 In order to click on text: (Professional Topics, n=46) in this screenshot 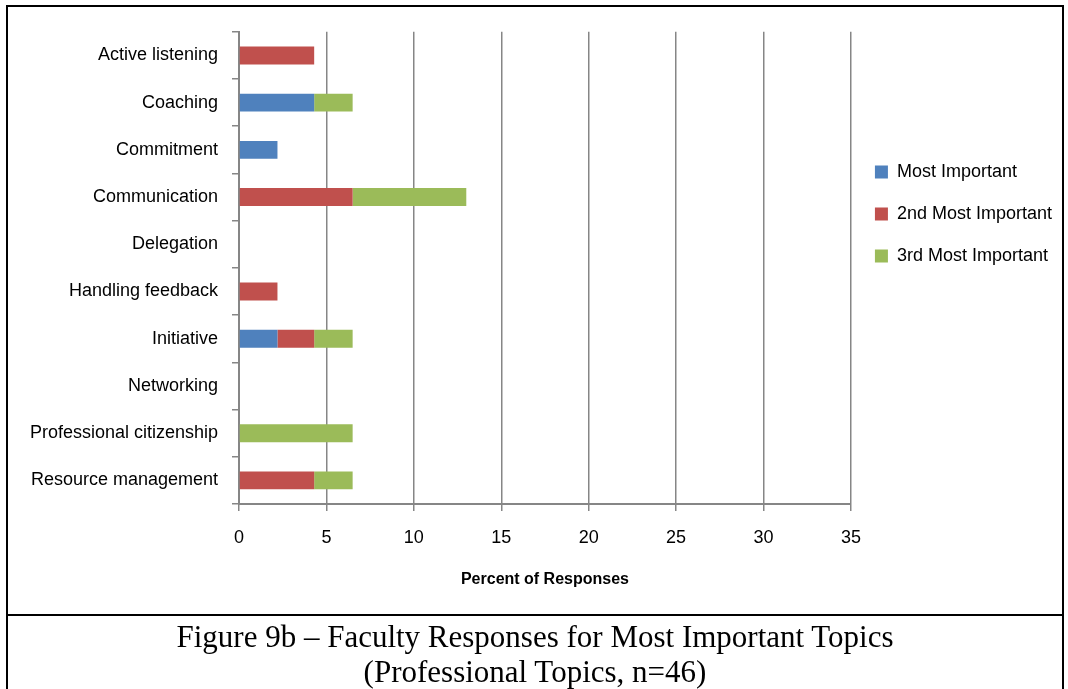, I will do `click(535, 671)`.